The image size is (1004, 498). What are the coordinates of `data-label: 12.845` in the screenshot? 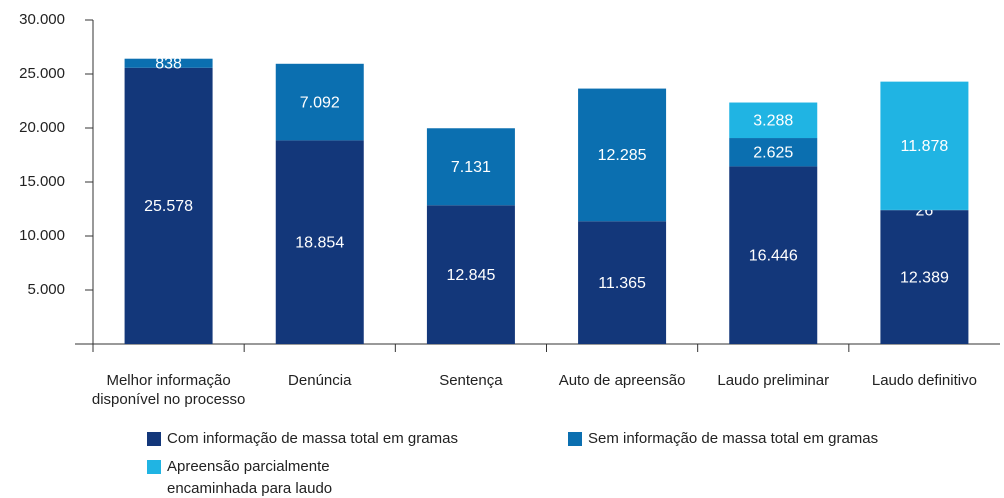 It's located at (470, 275).